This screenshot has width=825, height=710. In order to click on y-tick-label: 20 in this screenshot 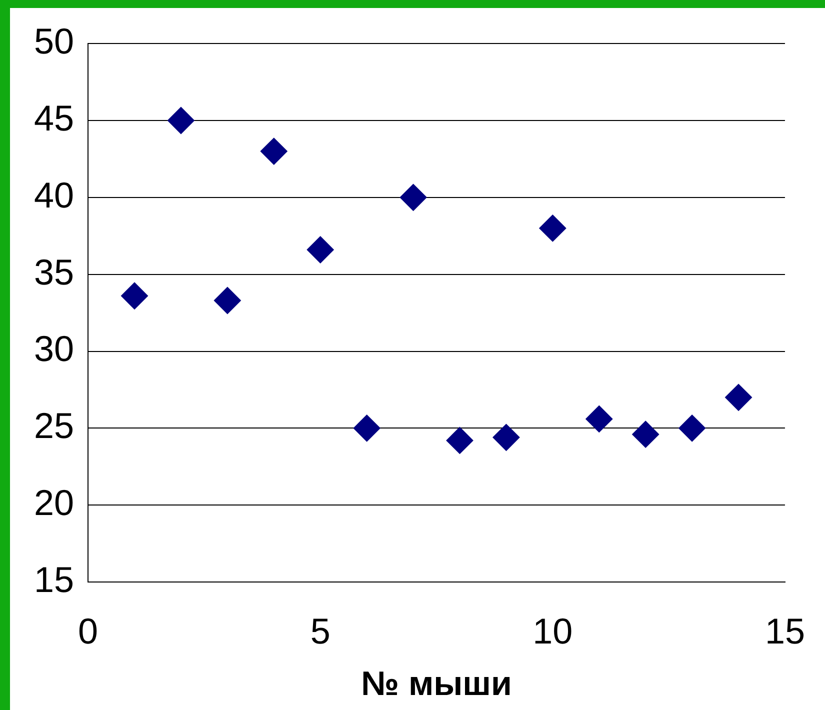, I will do `click(54, 503)`.